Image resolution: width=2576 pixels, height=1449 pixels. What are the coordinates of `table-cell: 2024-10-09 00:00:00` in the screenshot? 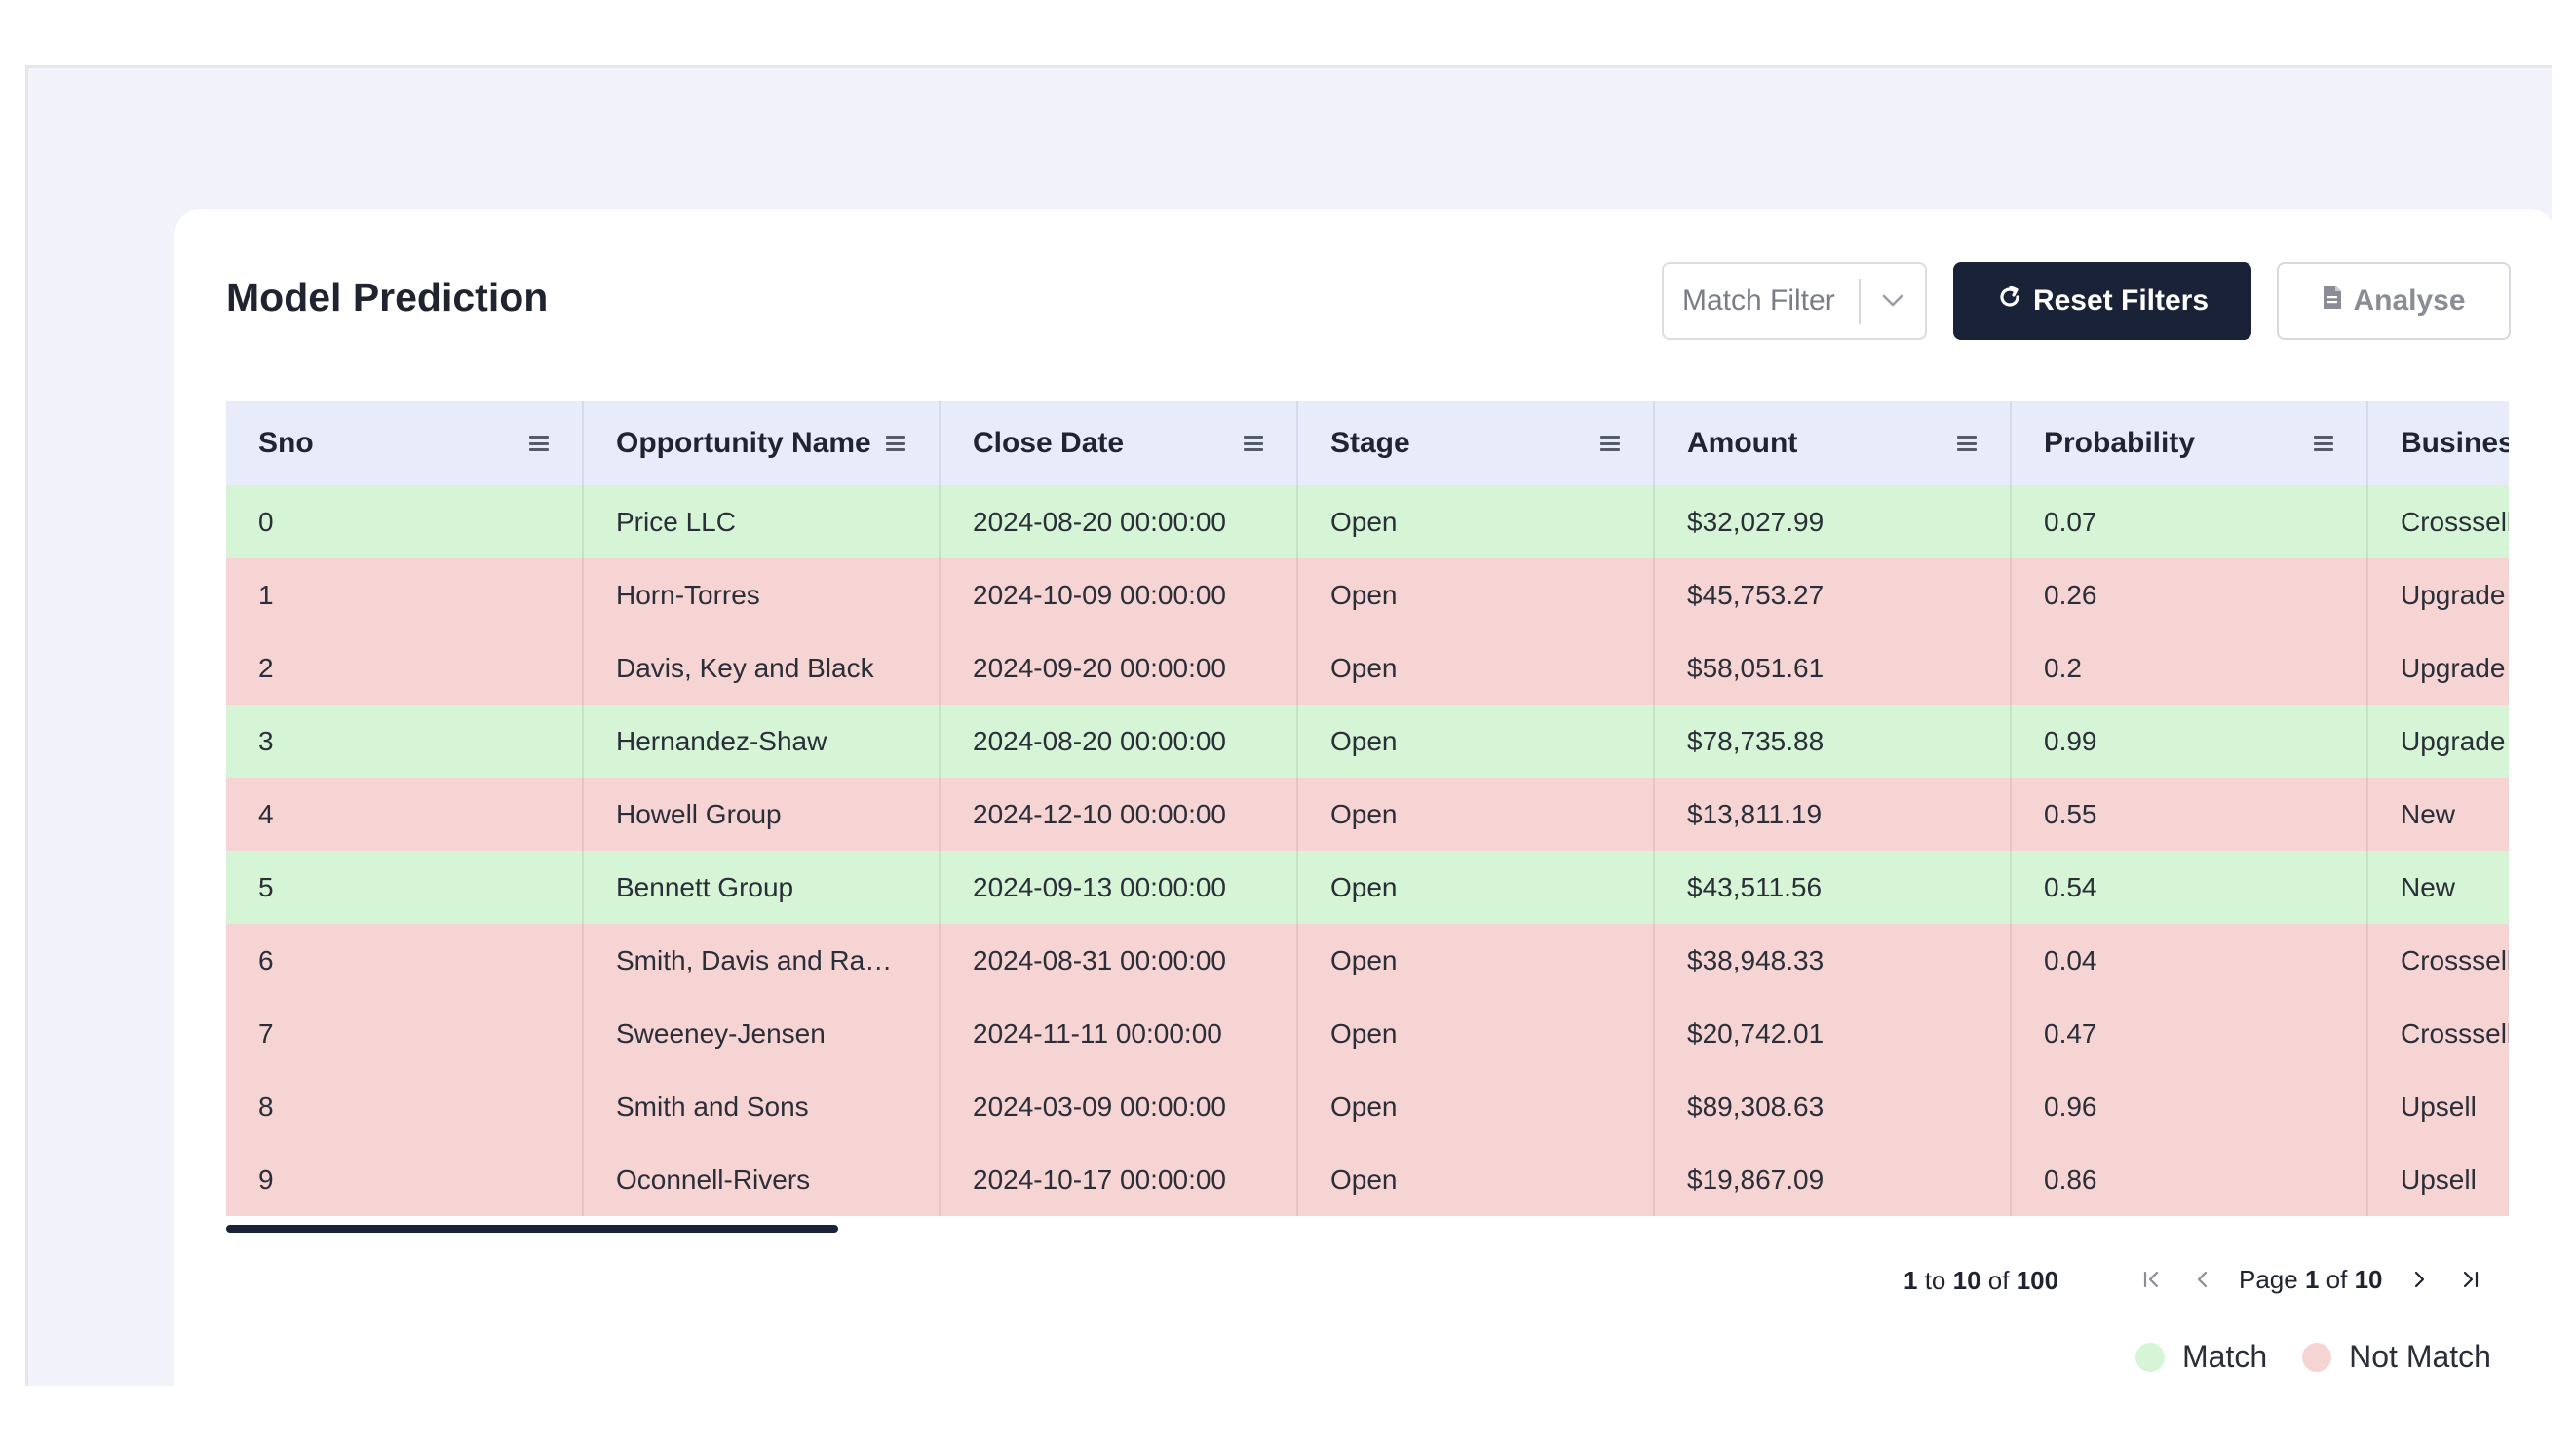 It's located at (1119, 594).